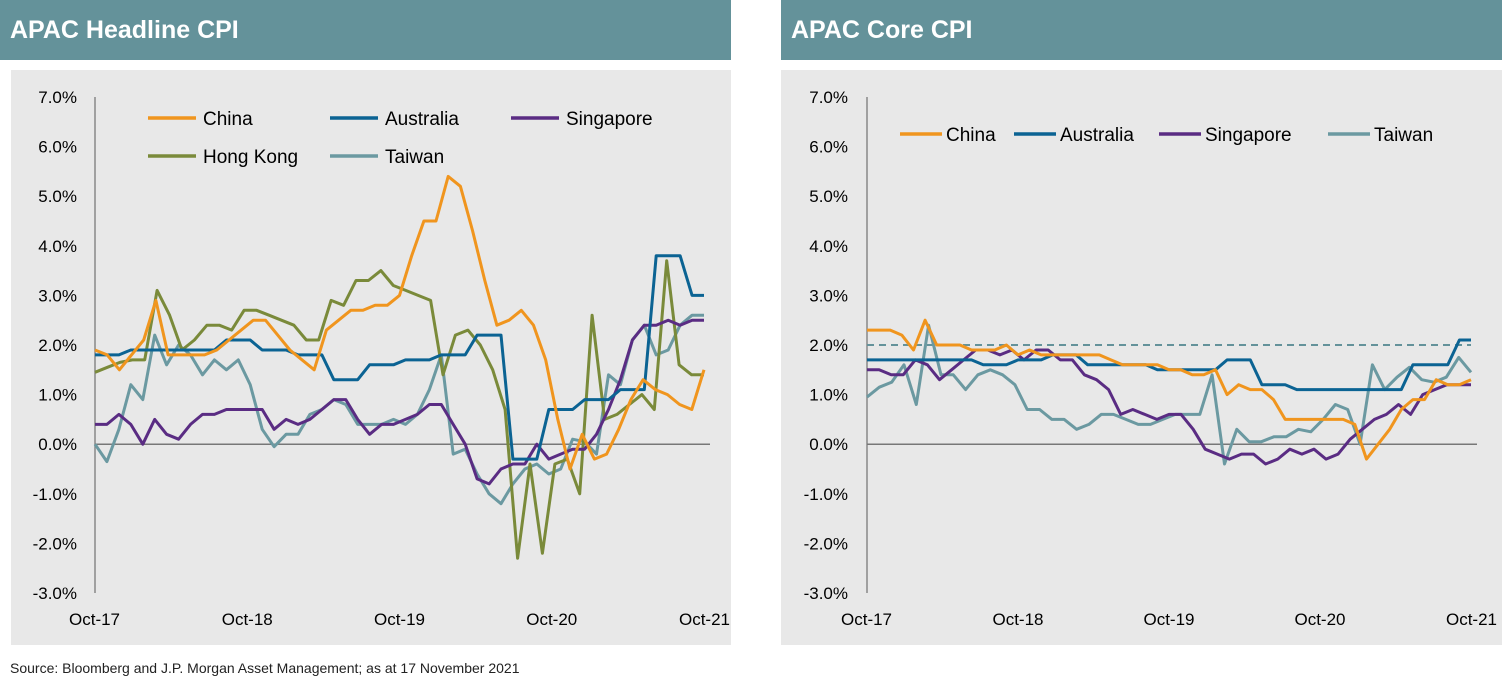  What do you see at coordinates (828, 295) in the screenshot?
I see `core-y-tick-label: 3.0%` at bounding box center [828, 295].